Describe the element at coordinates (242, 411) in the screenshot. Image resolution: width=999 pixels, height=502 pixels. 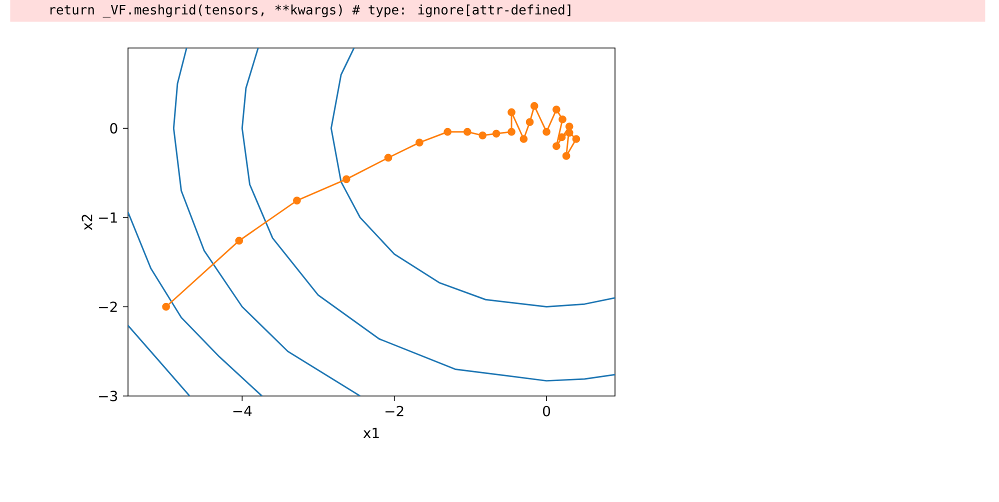
I see `x-tick-label: −4` at that location.